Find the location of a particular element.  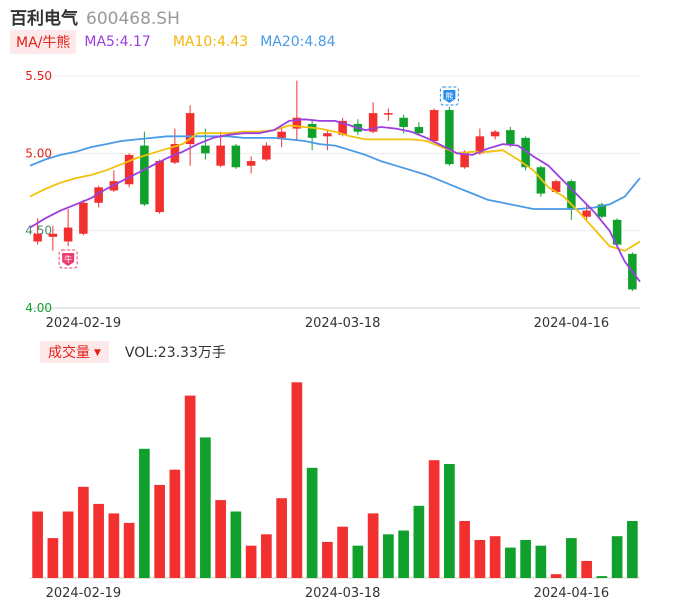

stock-name: 百利电气 is located at coordinates (44, 19).